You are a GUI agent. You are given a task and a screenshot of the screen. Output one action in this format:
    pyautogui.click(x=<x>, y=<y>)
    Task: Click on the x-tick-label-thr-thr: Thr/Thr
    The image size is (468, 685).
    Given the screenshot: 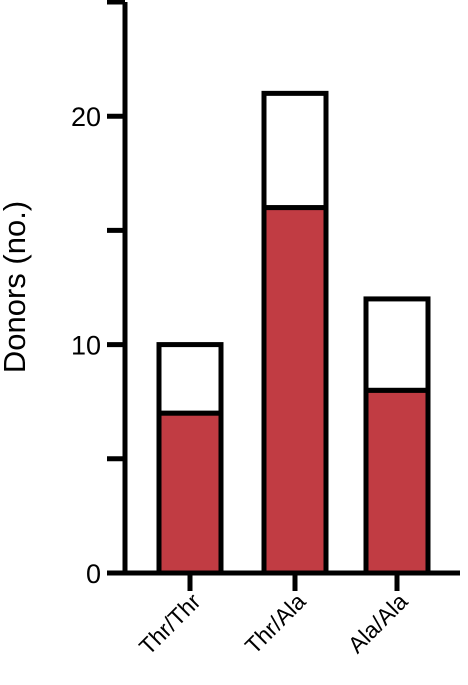 What is the action you would take?
    pyautogui.click(x=170, y=624)
    